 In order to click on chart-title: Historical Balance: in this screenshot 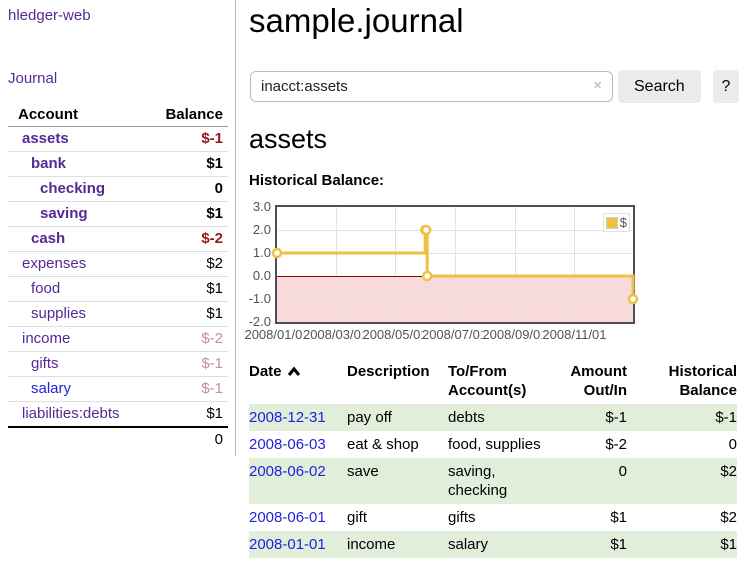, I will do `click(317, 180)`.